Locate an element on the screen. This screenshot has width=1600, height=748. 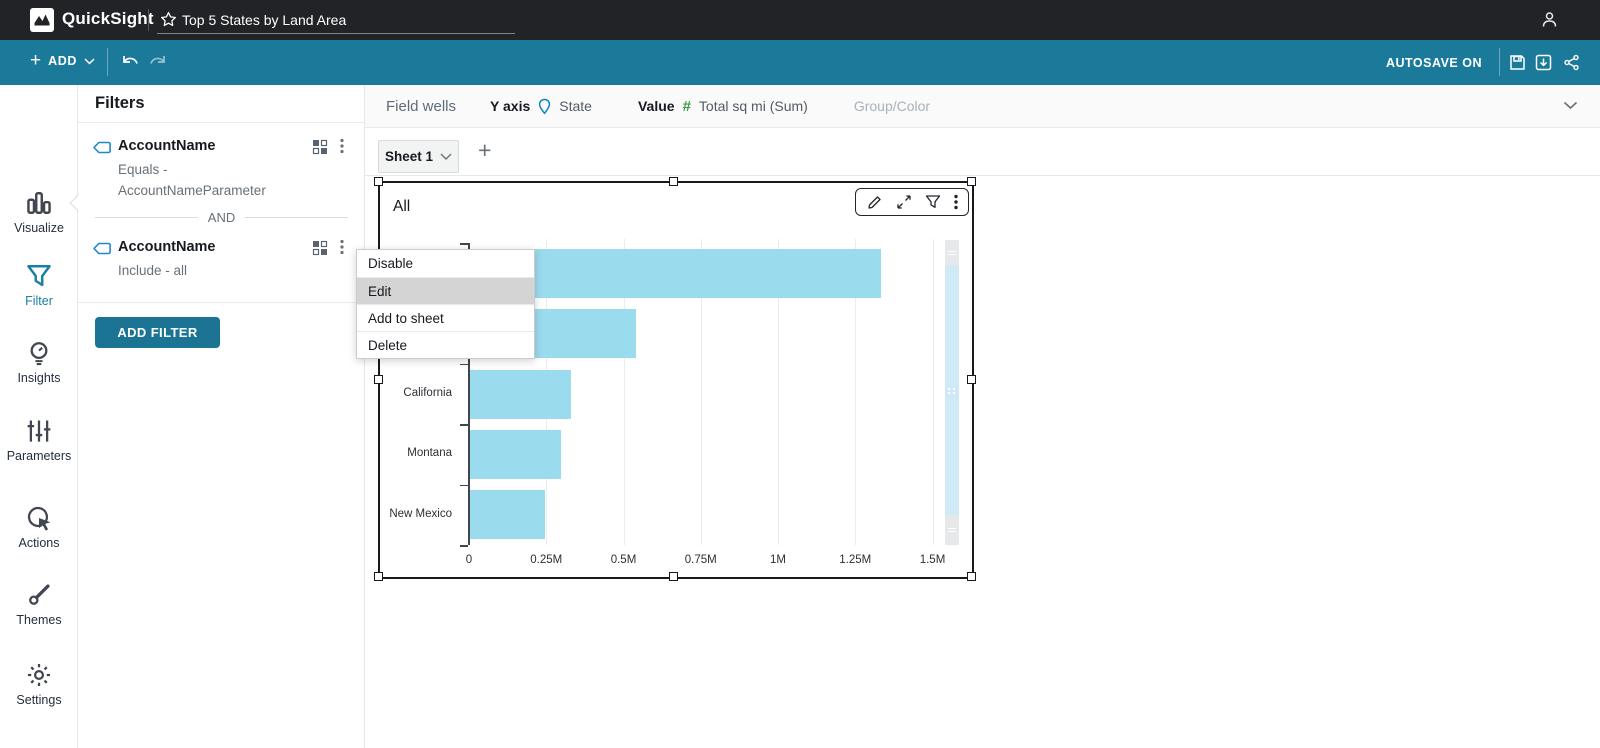
autosave-status: AUTOSAVE ON is located at coordinates (1433, 63).